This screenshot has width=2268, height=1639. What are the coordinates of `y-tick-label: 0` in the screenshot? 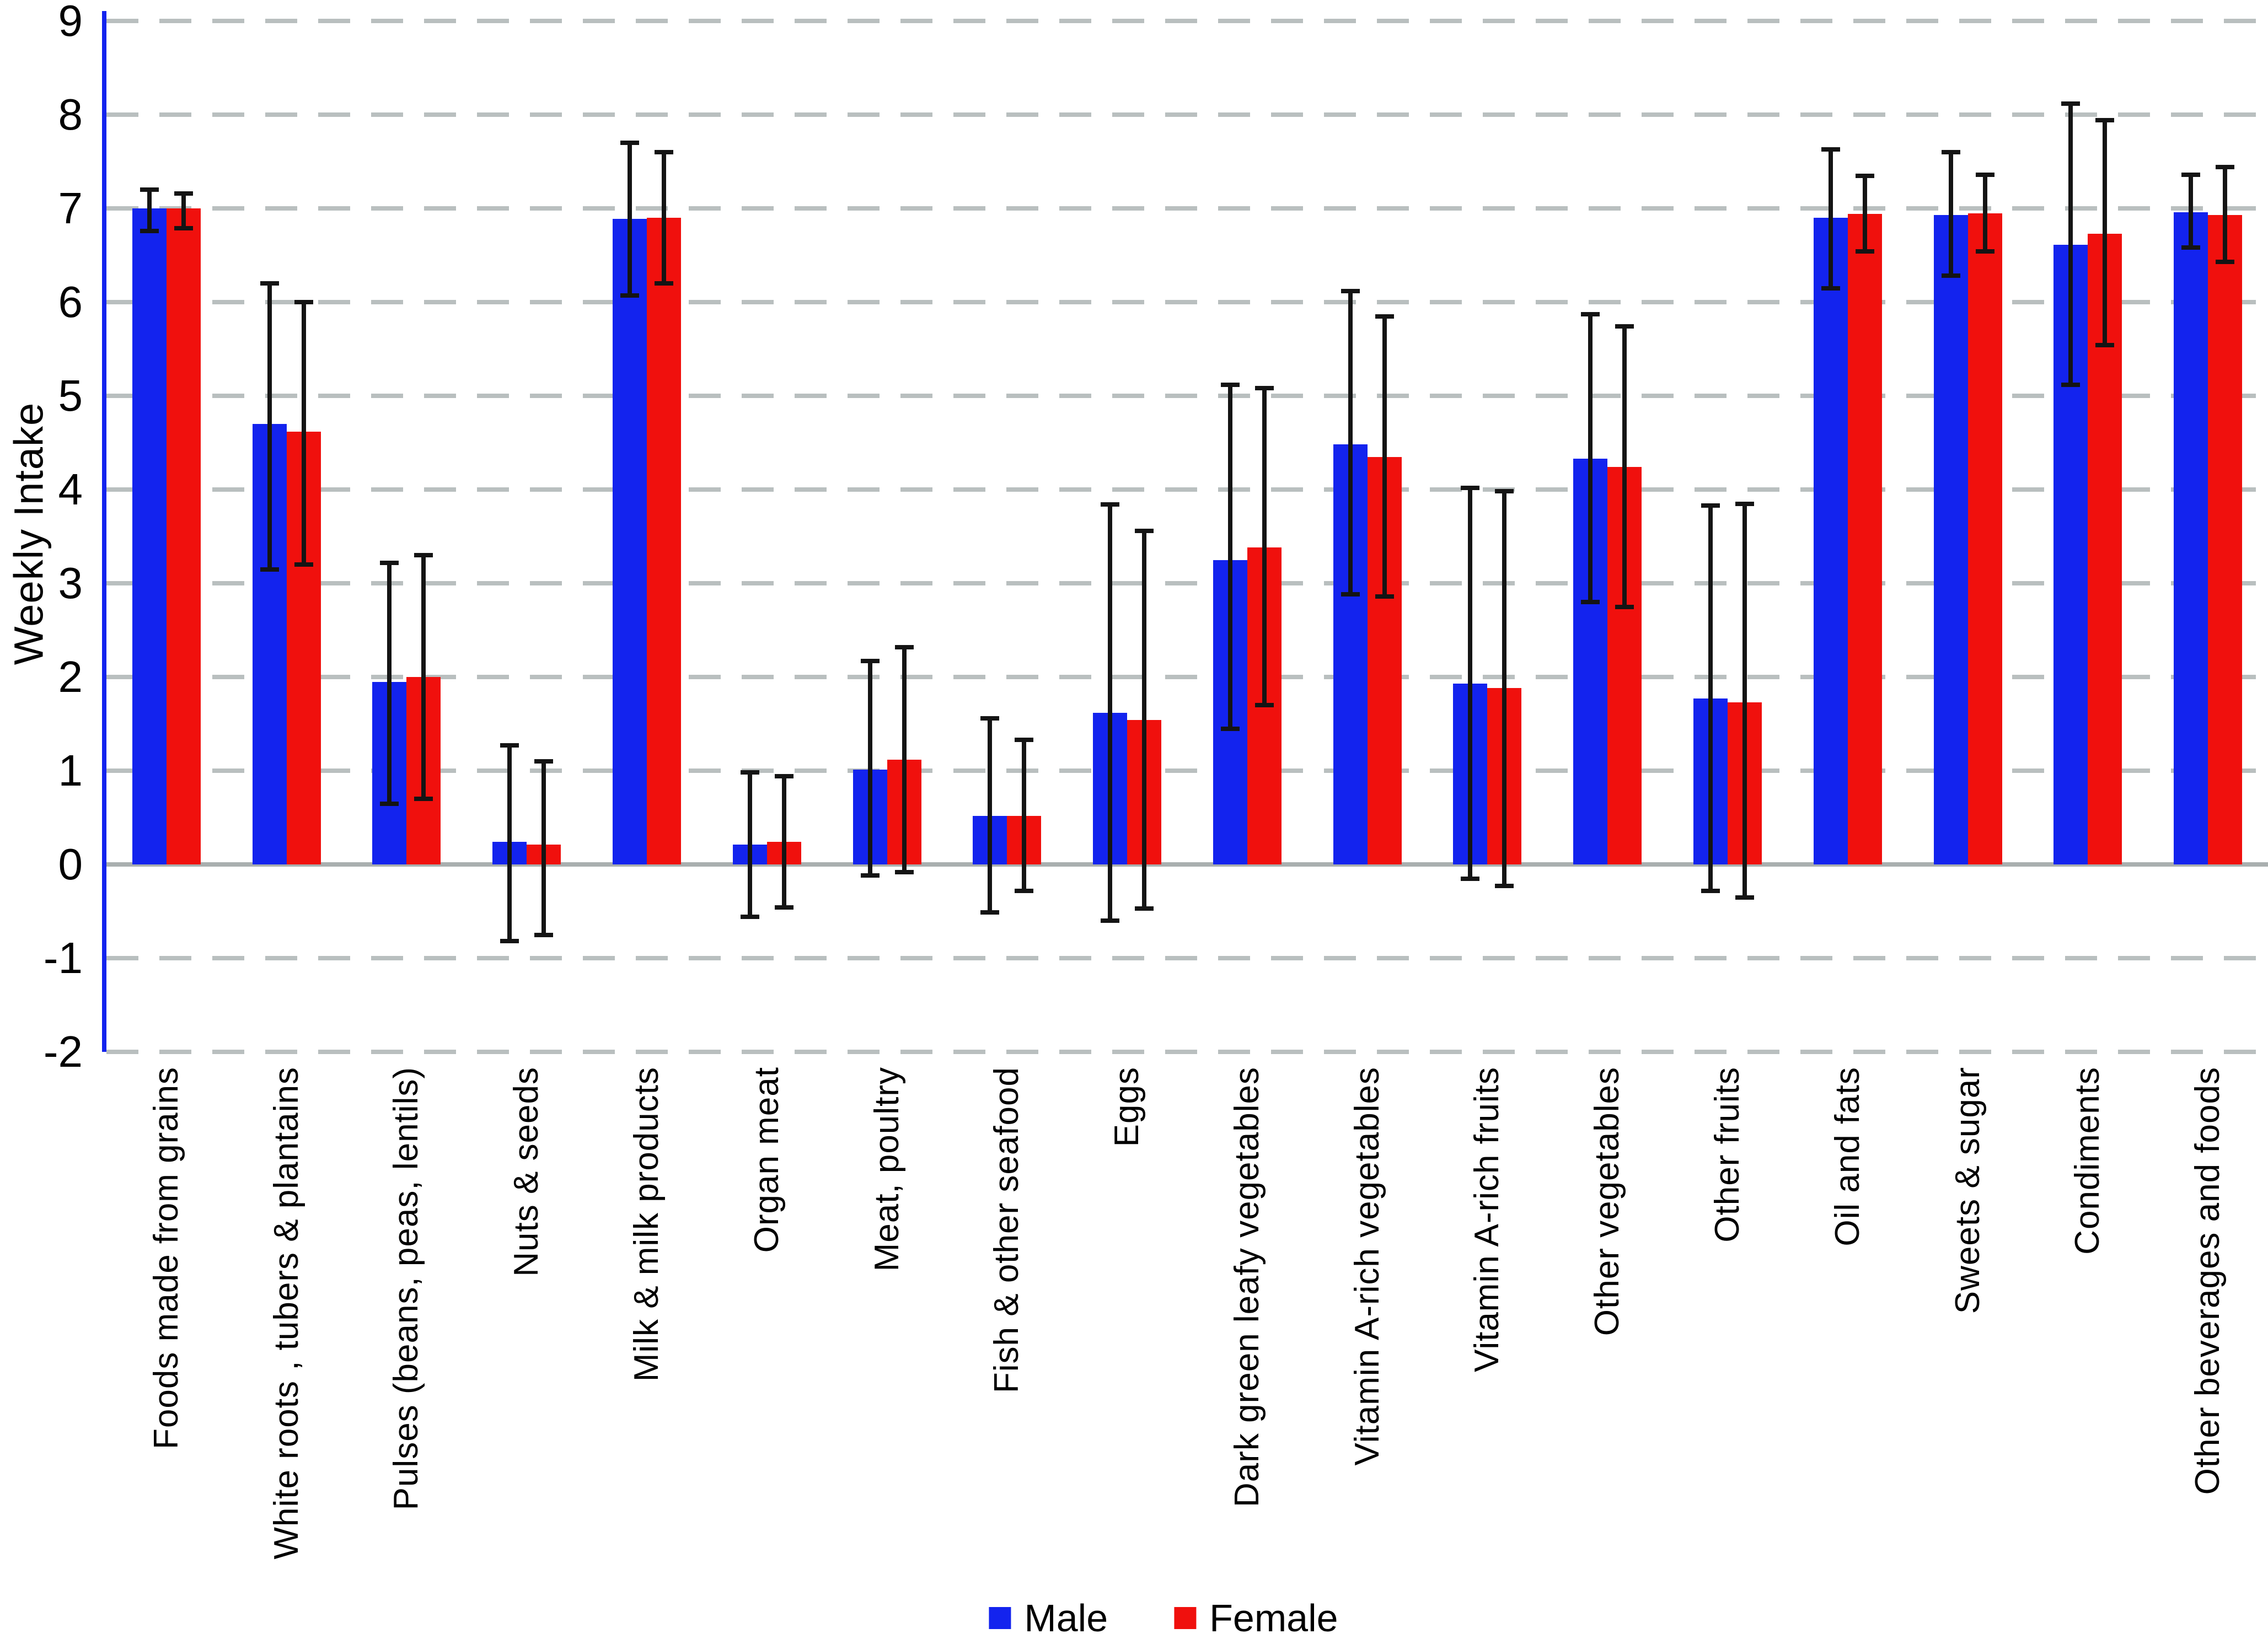 It's located at (70, 864).